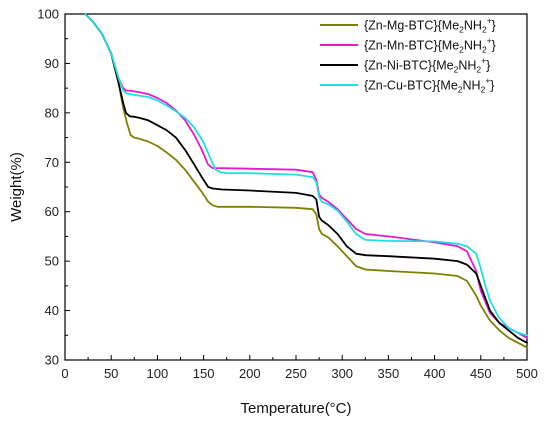 The width and height of the screenshot is (550, 424). Describe the element at coordinates (295, 408) in the screenshot. I see `x-axis-label: Temperature(°C)` at that location.